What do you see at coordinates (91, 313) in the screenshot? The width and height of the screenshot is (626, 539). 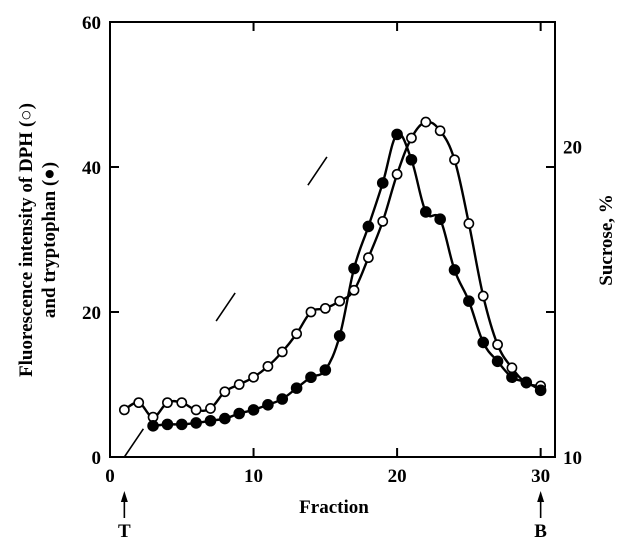 I see `y-tick-label: 20` at bounding box center [91, 313].